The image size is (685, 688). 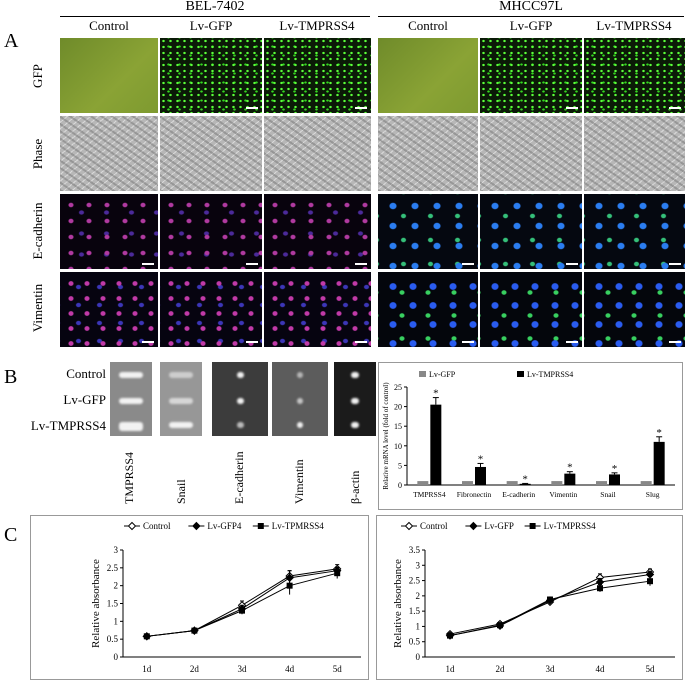 What do you see at coordinates (400, 465) in the screenshot?
I see `bar-y-tick-label: 5` at bounding box center [400, 465].